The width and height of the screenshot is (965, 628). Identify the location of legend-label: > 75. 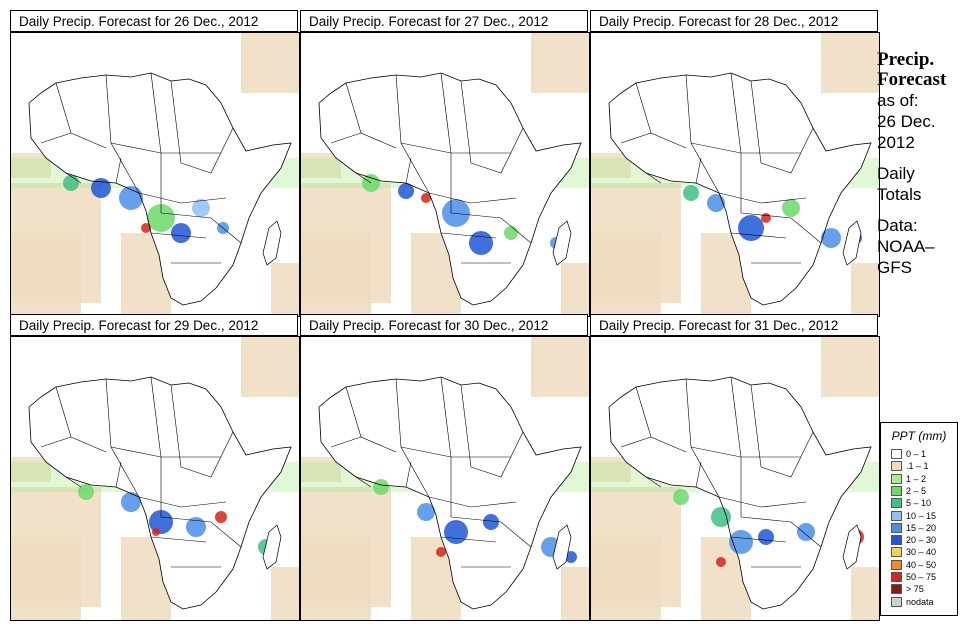
(915, 589).